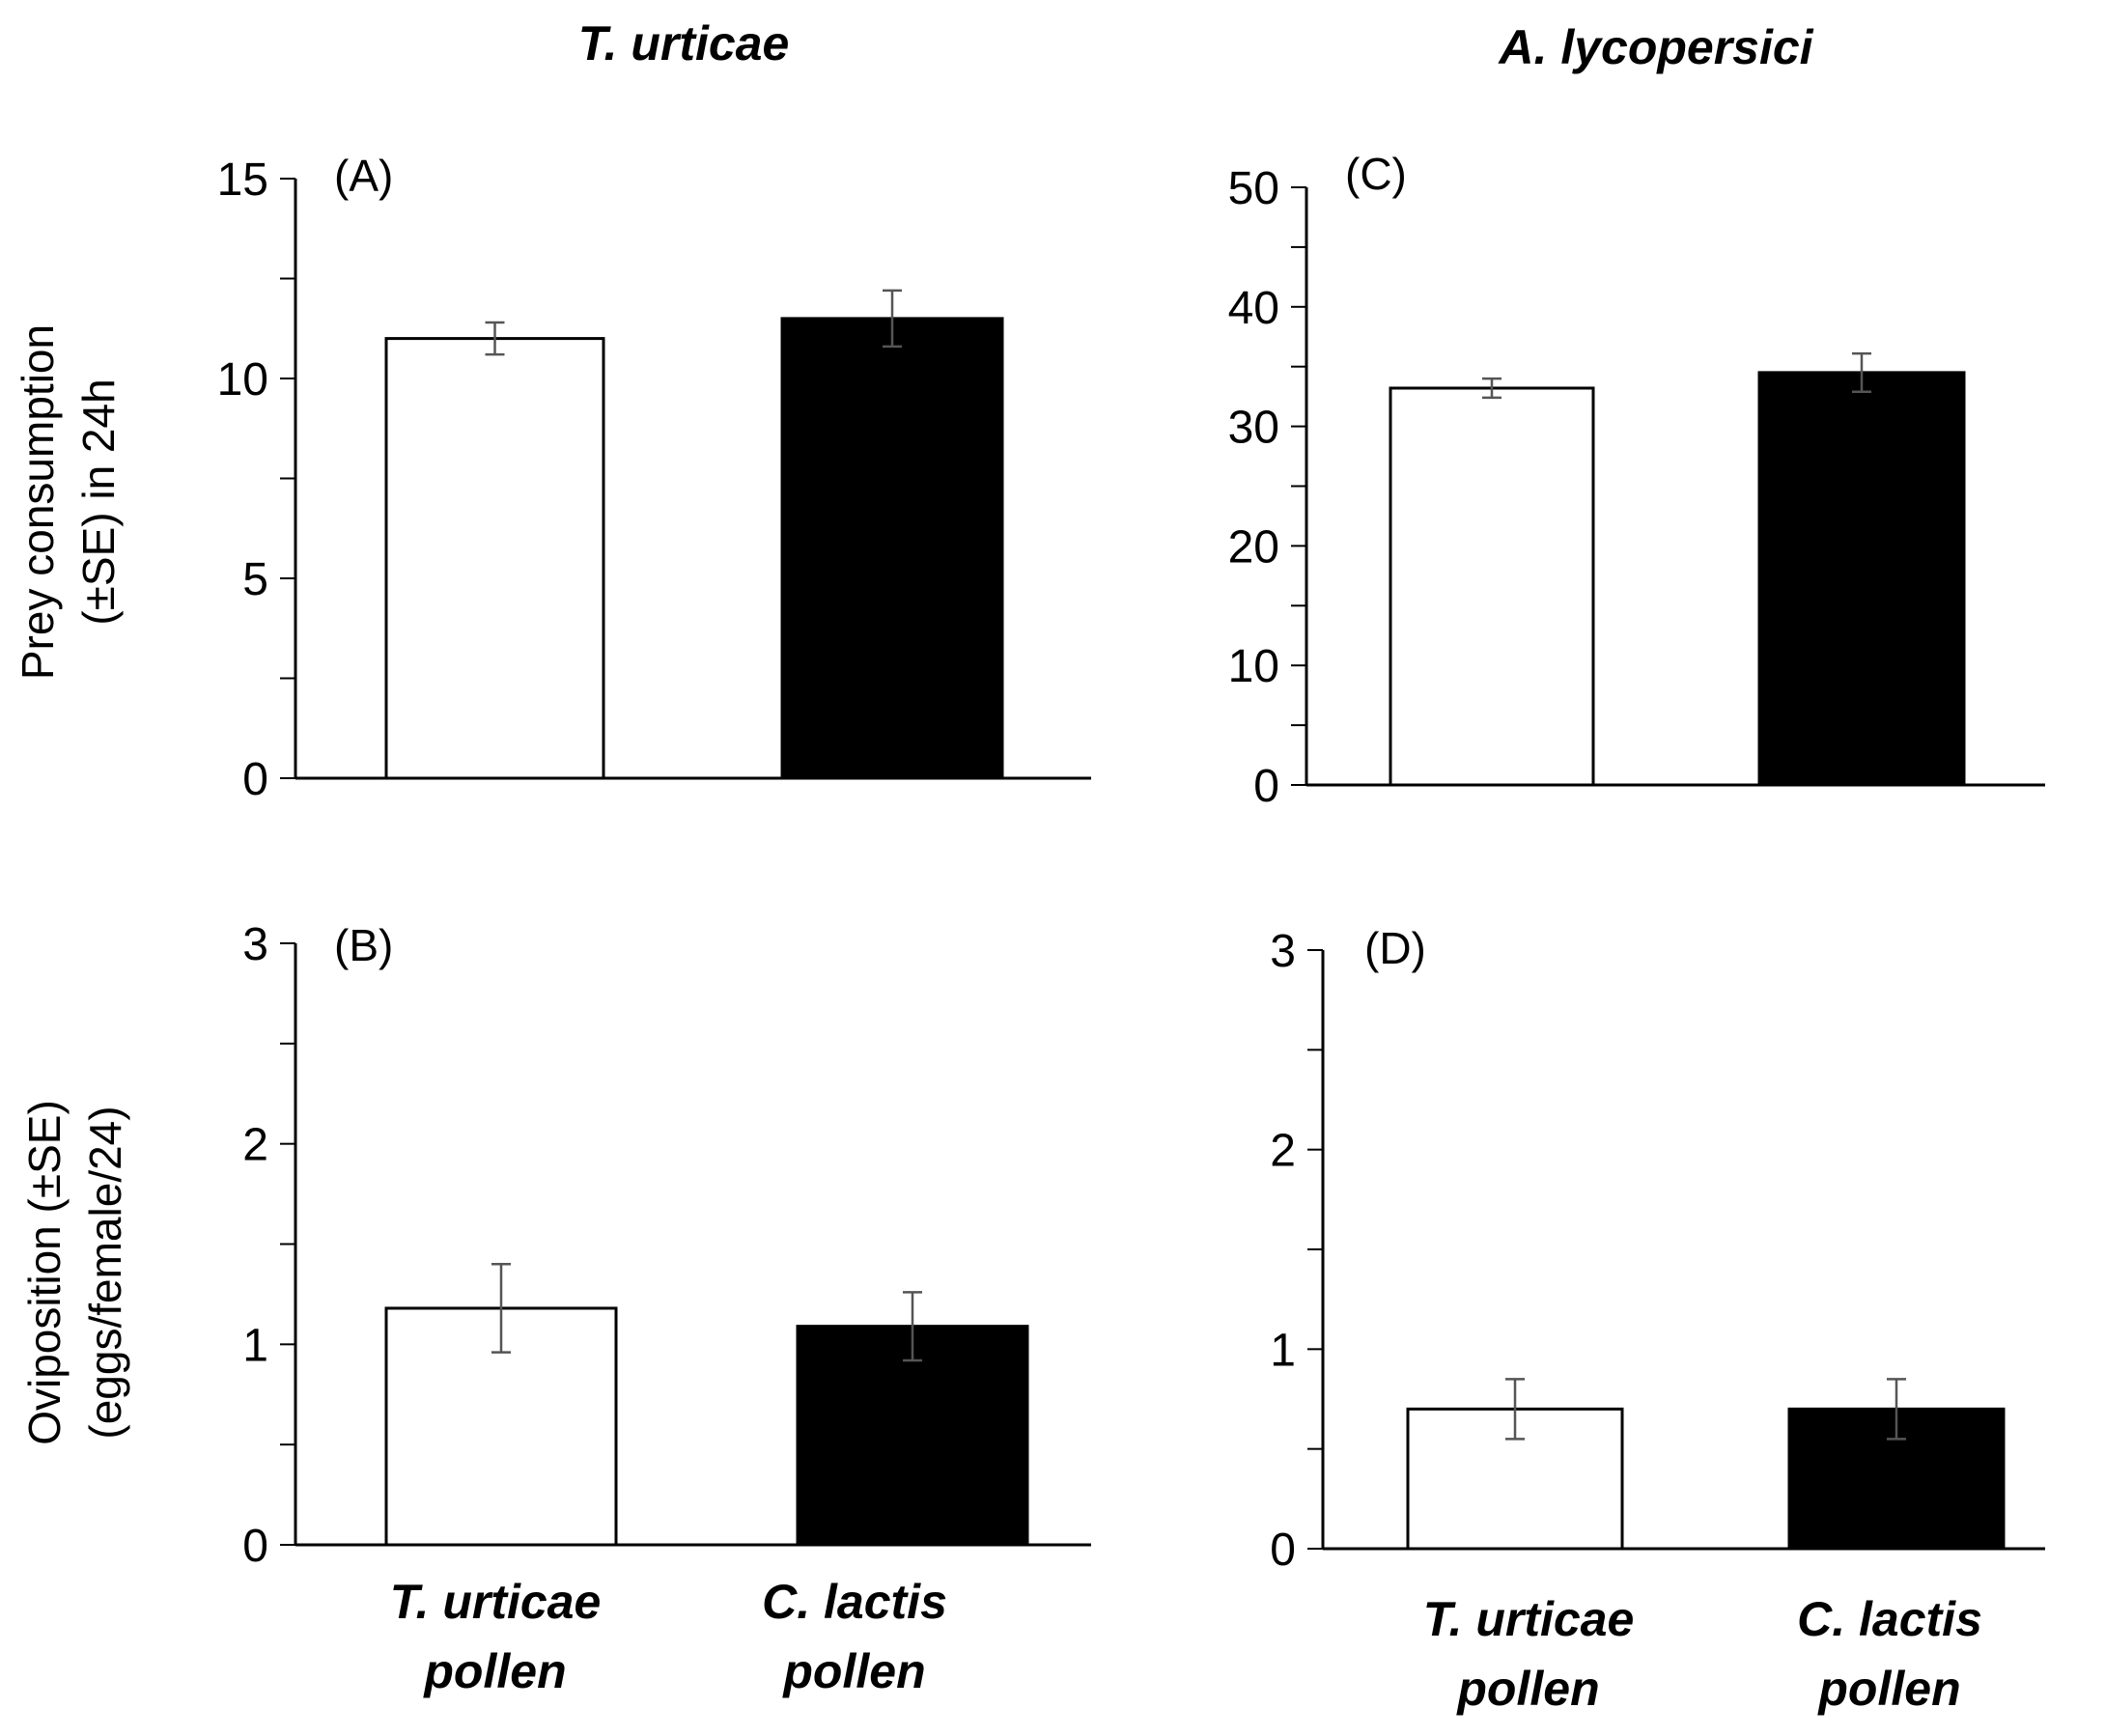  I want to click on panel-d: 0 1 2 3 (D), so click(1657, 1250).